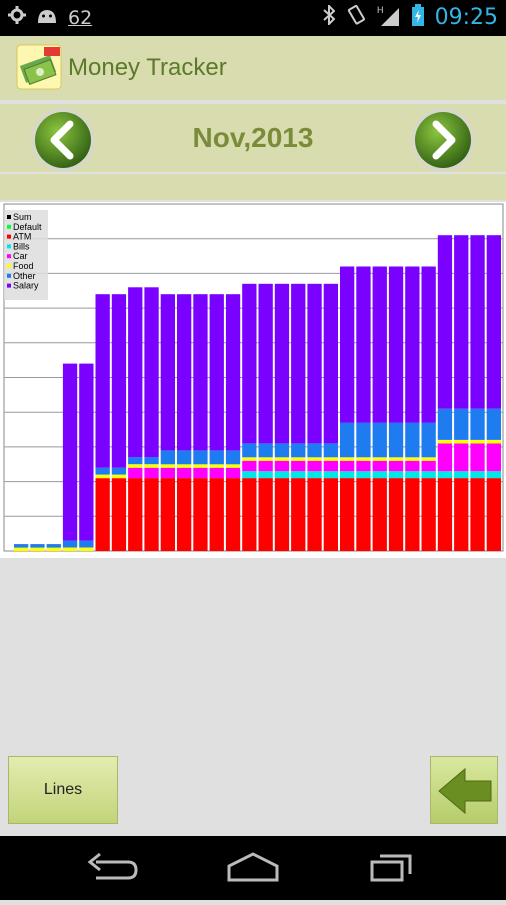 The height and width of the screenshot is (905, 506). I want to click on legend-label: Sum, so click(22, 217).